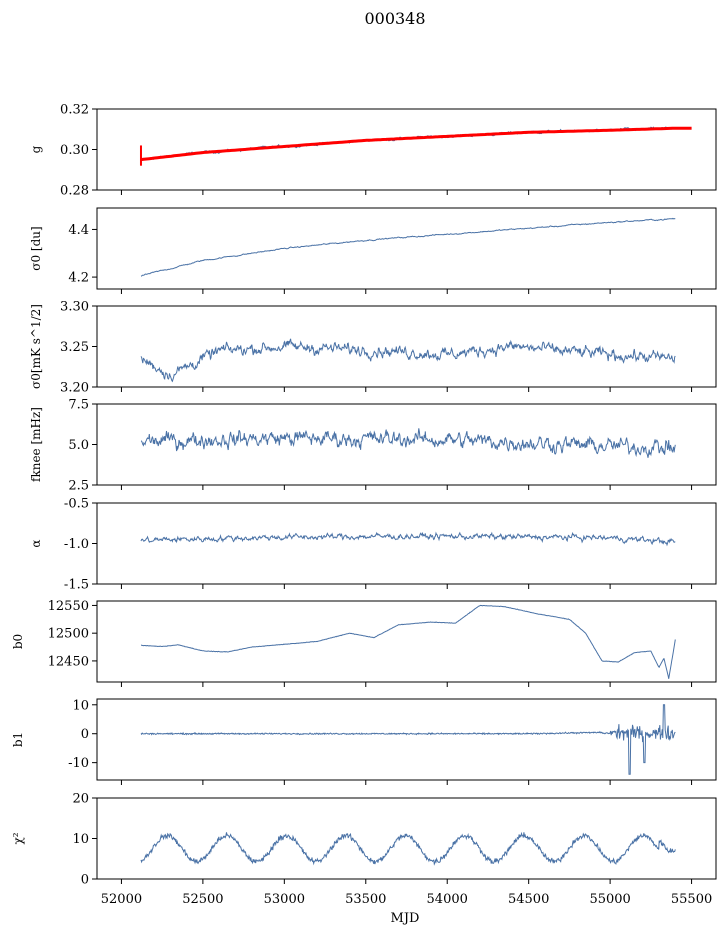  What do you see at coordinates (74, 388) in the screenshot?
I see `y-tick-label: 3.20` at bounding box center [74, 388].